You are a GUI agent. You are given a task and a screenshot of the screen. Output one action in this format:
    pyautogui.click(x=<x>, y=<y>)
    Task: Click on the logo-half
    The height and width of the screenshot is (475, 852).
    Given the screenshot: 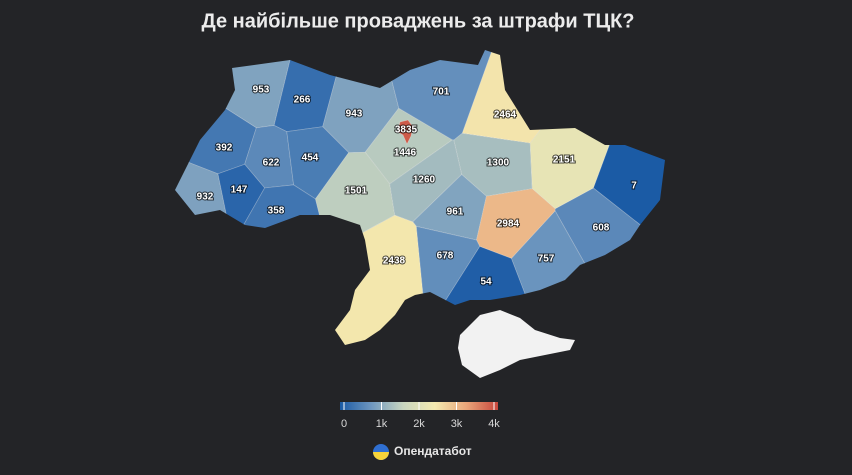 What is the action you would take?
    pyautogui.click(x=381, y=456)
    